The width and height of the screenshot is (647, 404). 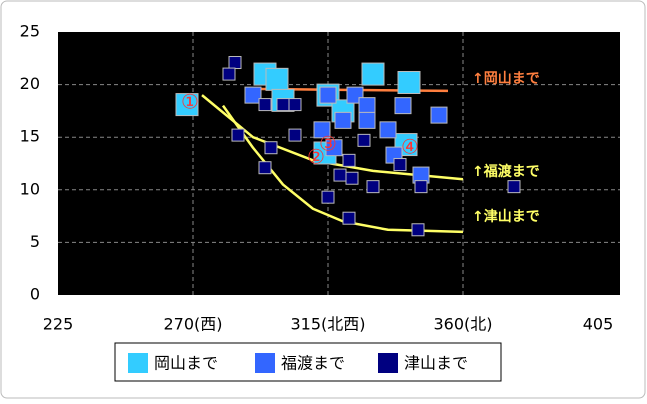 What do you see at coordinates (30, 136) in the screenshot?
I see `y-tick-label: 15` at bounding box center [30, 136].